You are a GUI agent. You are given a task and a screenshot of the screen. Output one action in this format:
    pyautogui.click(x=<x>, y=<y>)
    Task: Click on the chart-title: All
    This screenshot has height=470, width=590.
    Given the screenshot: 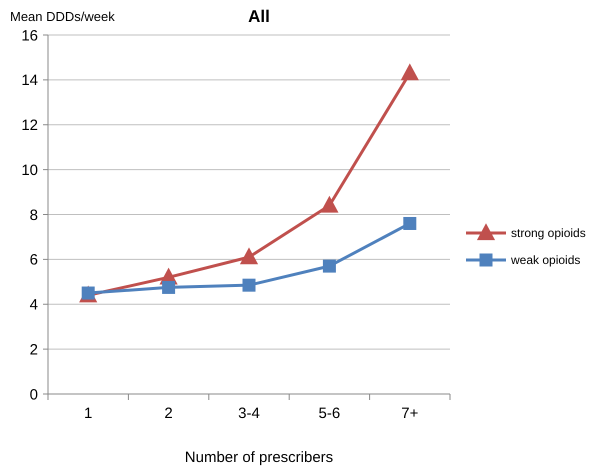 What is the action you would take?
    pyautogui.click(x=259, y=16)
    